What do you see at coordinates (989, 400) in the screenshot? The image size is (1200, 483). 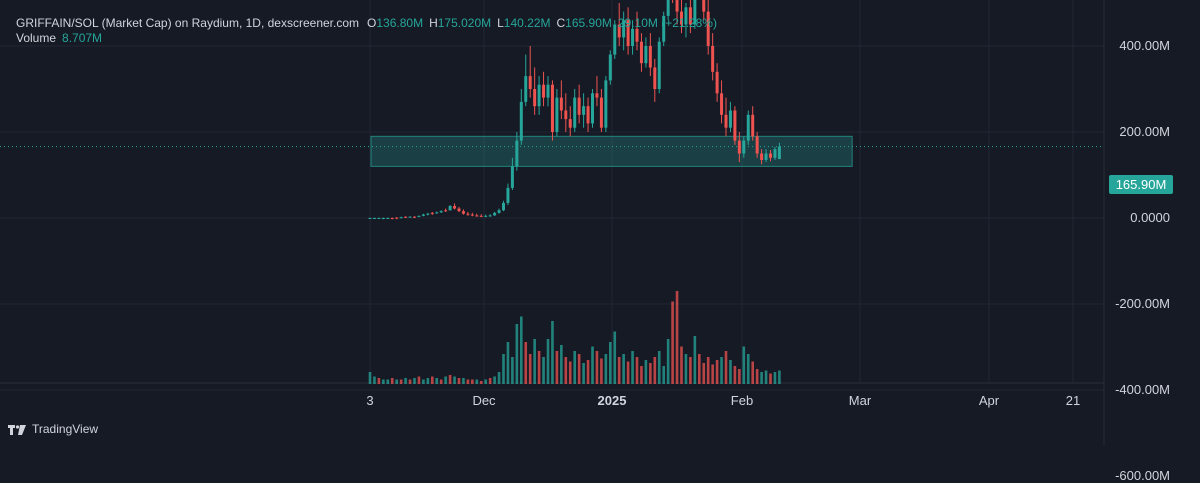 I see `x-tick-label: Apr` at bounding box center [989, 400].